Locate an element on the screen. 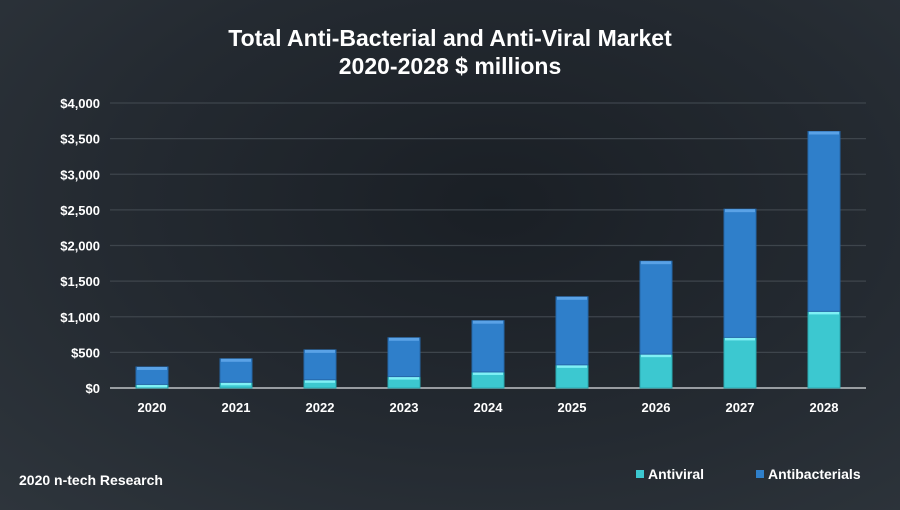 The height and width of the screenshot is (510, 900). y-tick-label: $500 is located at coordinates (85, 352).